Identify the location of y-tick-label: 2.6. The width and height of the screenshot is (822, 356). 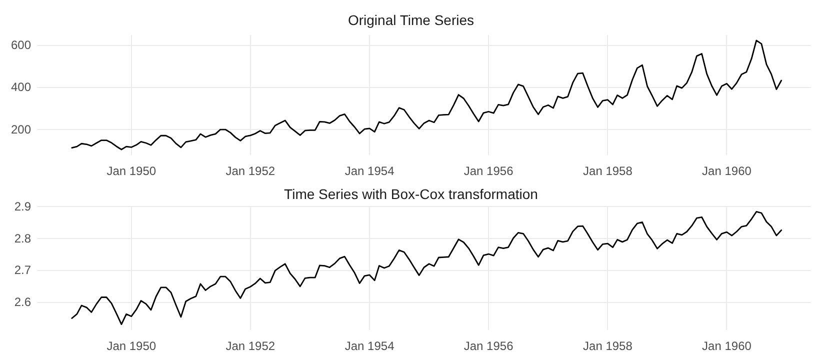
(23, 302).